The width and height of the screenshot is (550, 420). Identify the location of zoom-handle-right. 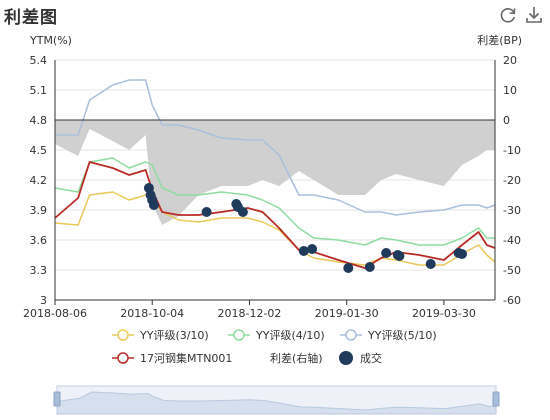
(496, 399).